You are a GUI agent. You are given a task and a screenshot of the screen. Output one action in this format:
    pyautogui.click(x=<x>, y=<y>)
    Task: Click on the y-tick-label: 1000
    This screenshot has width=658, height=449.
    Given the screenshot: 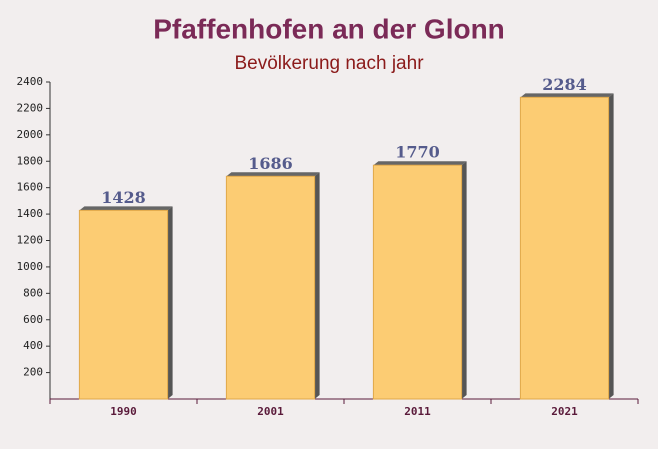 What is the action you would take?
    pyautogui.click(x=30, y=266)
    